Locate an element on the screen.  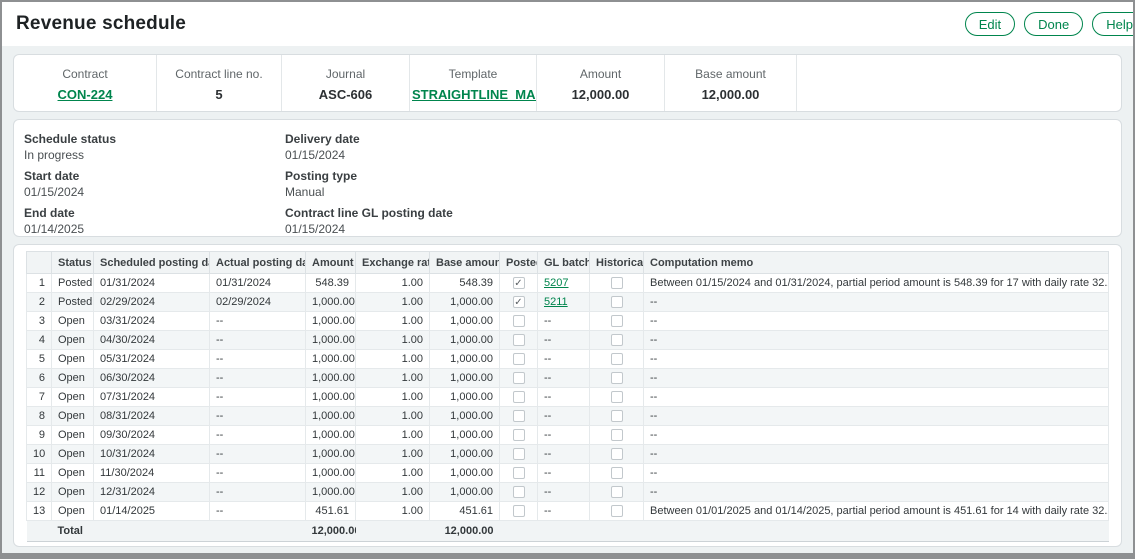
gl-batch-link: 5207 is located at coordinates (556, 283).